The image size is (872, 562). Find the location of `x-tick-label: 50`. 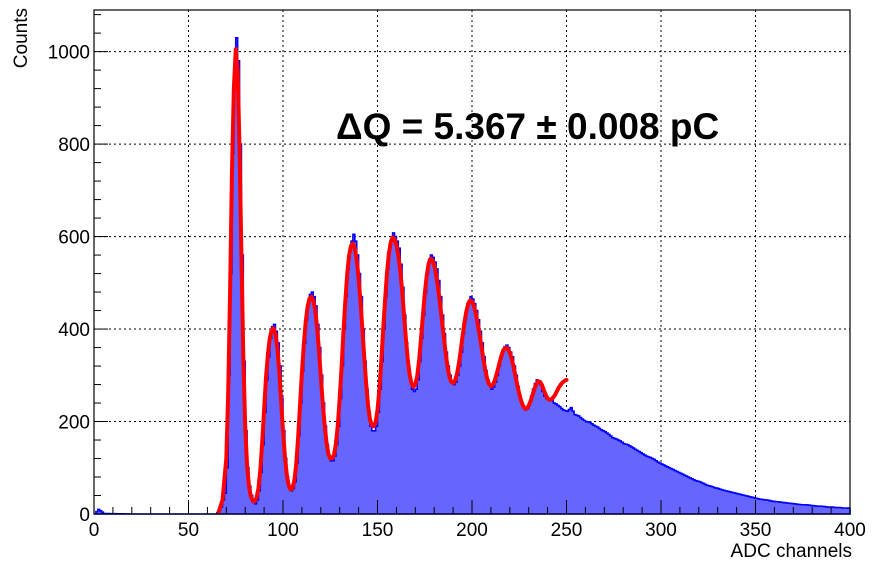

x-tick-label: 50 is located at coordinates (188, 530).